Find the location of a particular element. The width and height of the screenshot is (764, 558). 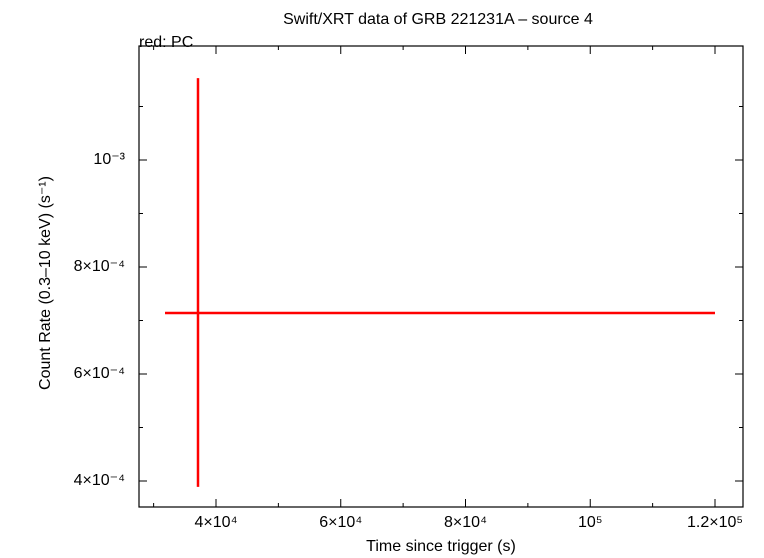

y-axis-label: Count Rate (0.3–10 keV) (s⁻¹) is located at coordinates (45, 283).